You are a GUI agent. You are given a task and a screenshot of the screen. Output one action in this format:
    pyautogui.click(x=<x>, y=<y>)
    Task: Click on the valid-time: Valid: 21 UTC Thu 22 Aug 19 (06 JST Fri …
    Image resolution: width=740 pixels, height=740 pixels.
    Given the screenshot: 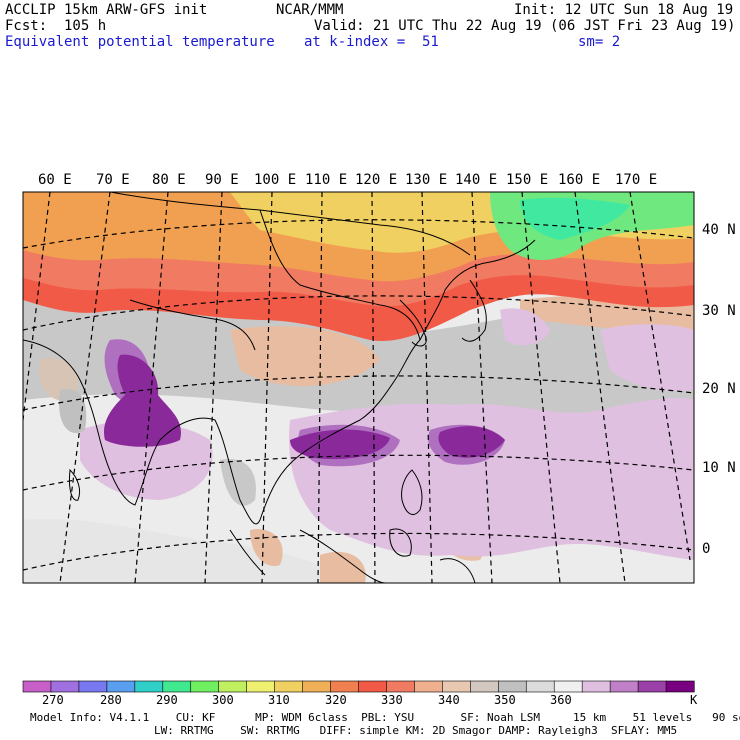 What is the action you would take?
    pyautogui.click(x=525, y=26)
    